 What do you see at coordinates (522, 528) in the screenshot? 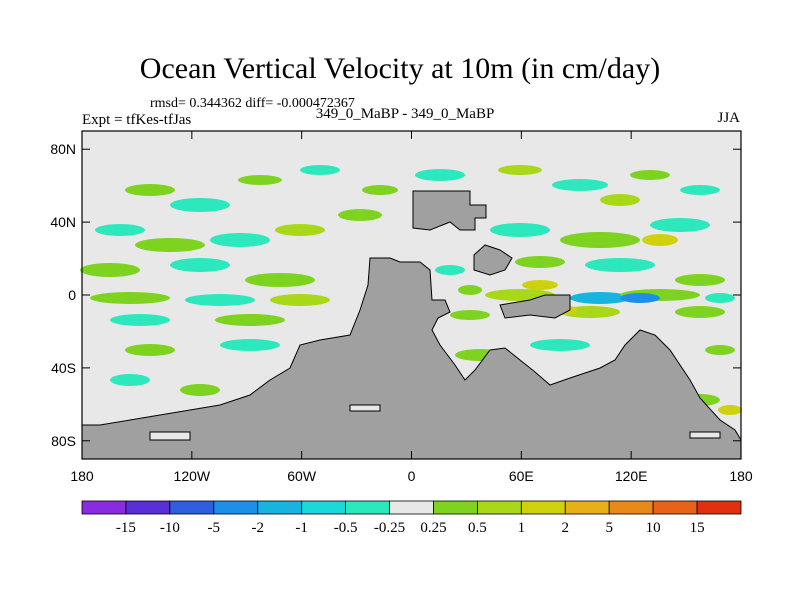
I see `colorbar-label: 1` at bounding box center [522, 528].